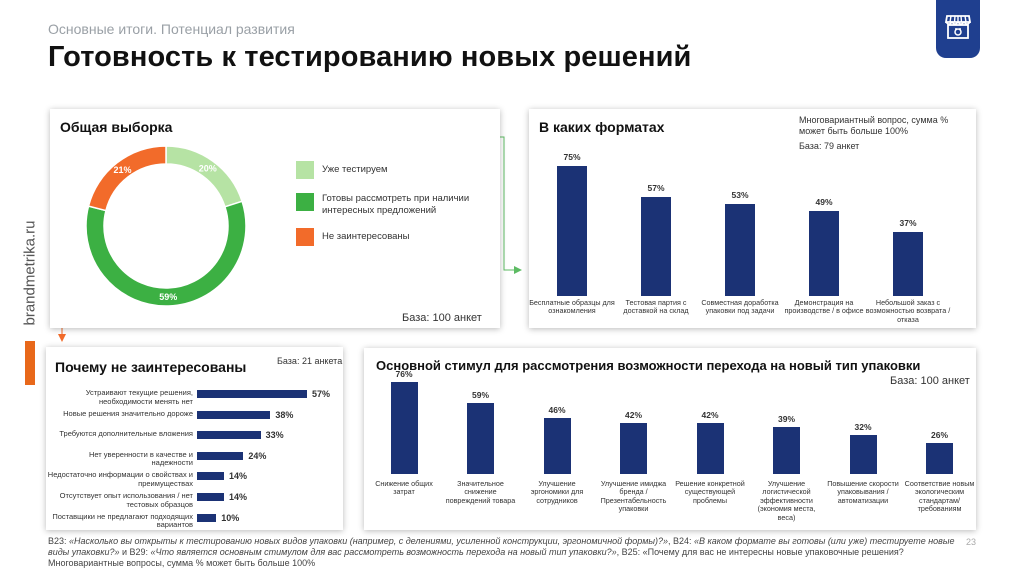  Describe the element at coordinates (863, 427) in the screenshot. I see `stimulus-bar-value-6: 32%` at that location.